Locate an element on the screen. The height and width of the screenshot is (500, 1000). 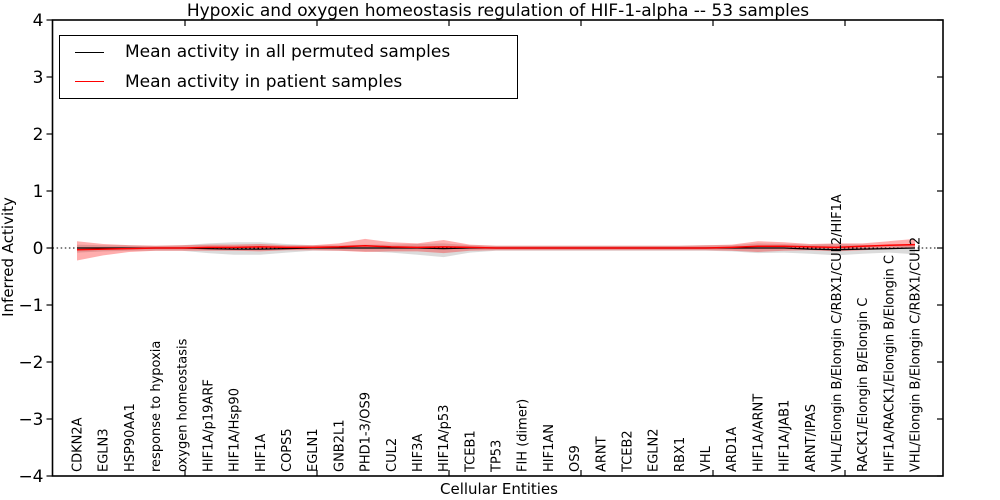
y-tick-label: −1 is located at coordinates (30, 306).